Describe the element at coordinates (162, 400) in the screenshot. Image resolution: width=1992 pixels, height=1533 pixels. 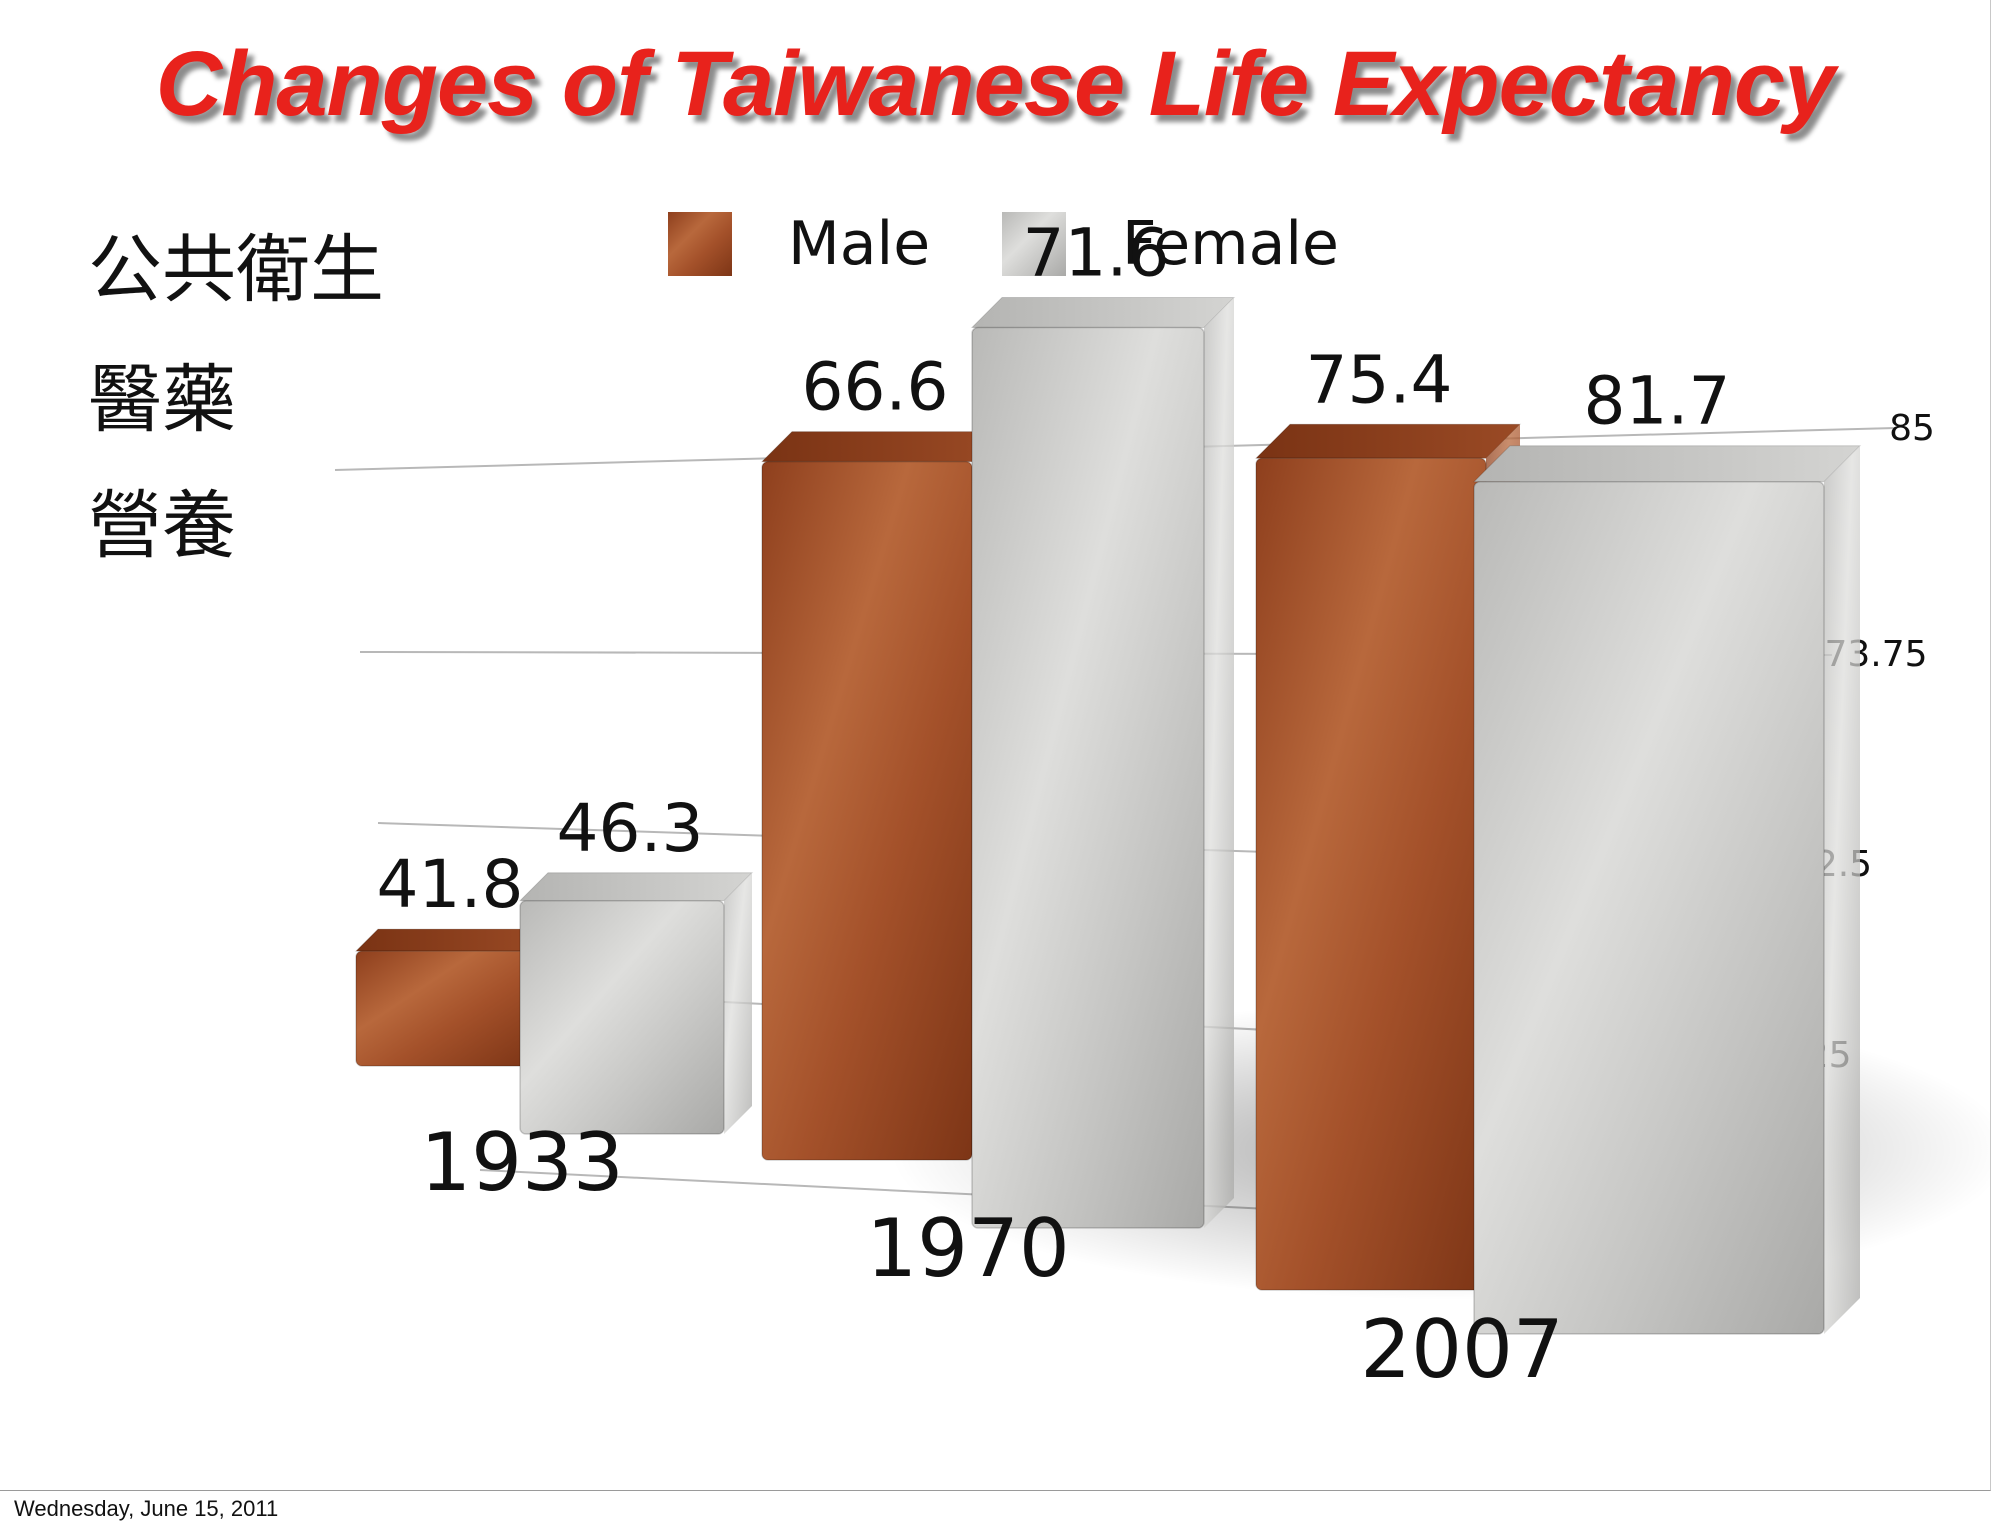
I see `side-label-medicine: 醫藥` at that location.